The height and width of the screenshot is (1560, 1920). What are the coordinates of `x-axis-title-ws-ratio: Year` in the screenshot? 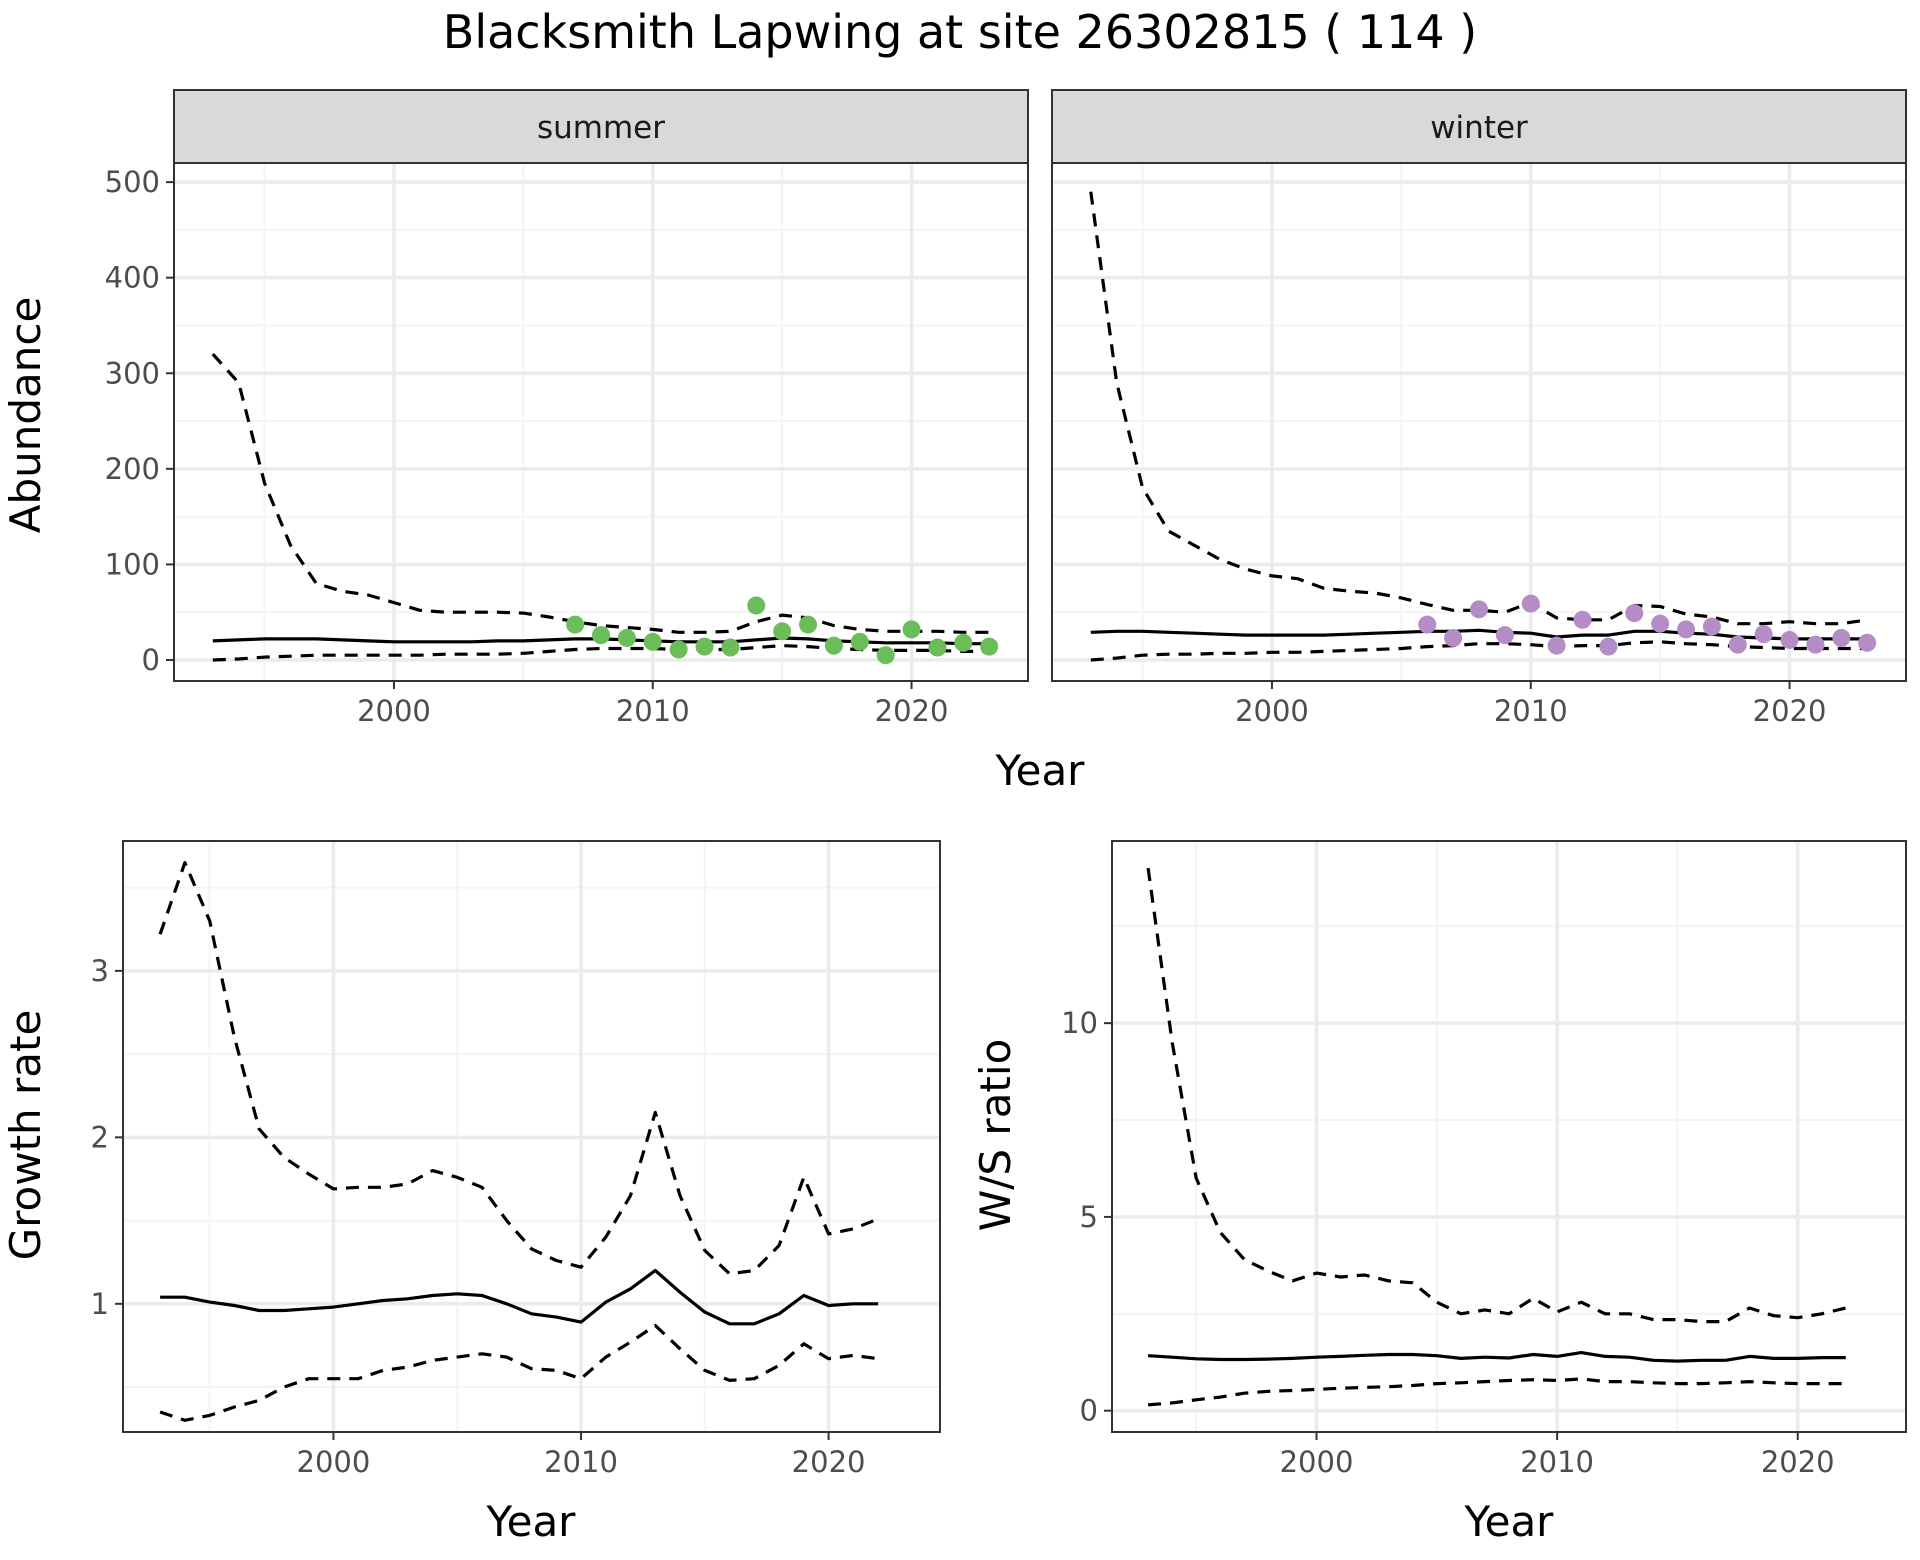 It's located at (1509, 1521).